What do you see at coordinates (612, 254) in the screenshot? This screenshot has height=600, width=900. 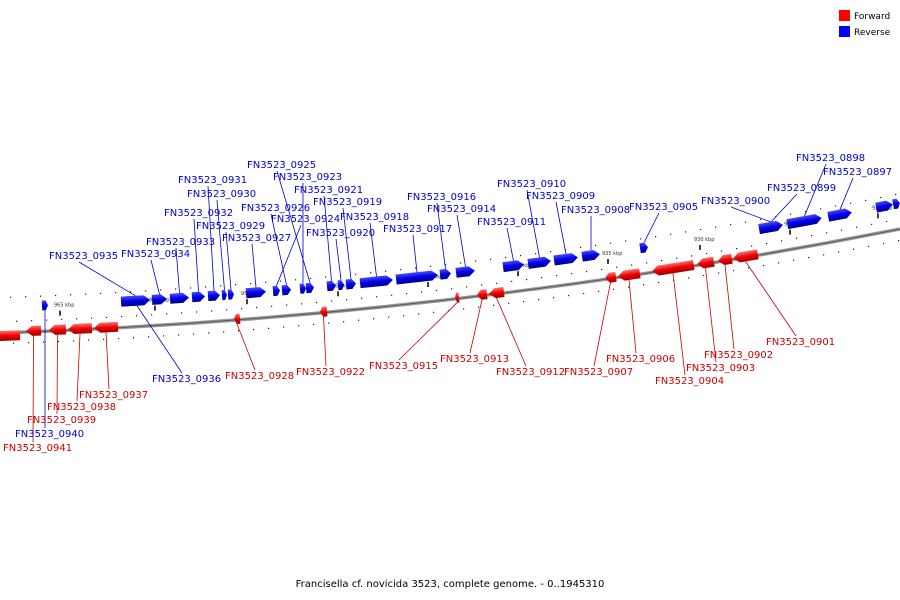 I see `scale-tick-label: 935 kbp` at bounding box center [612, 254].